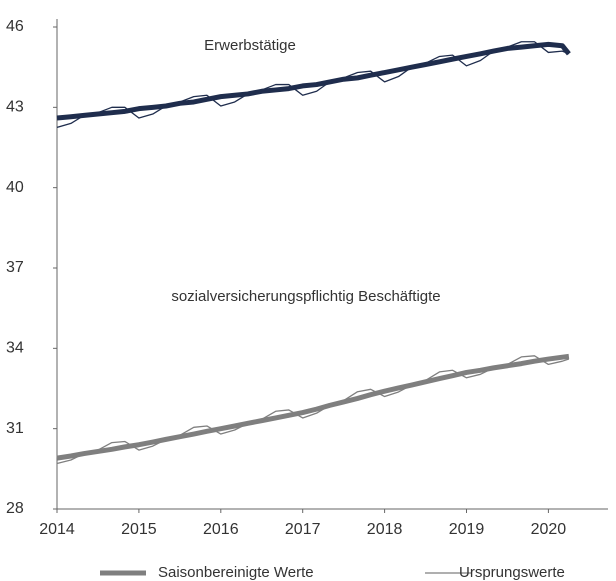  What do you see at coordinates (512, 572) in the screenshot?
I see `legend-label: Ursprungswerte` at bounding box center [512, 572].